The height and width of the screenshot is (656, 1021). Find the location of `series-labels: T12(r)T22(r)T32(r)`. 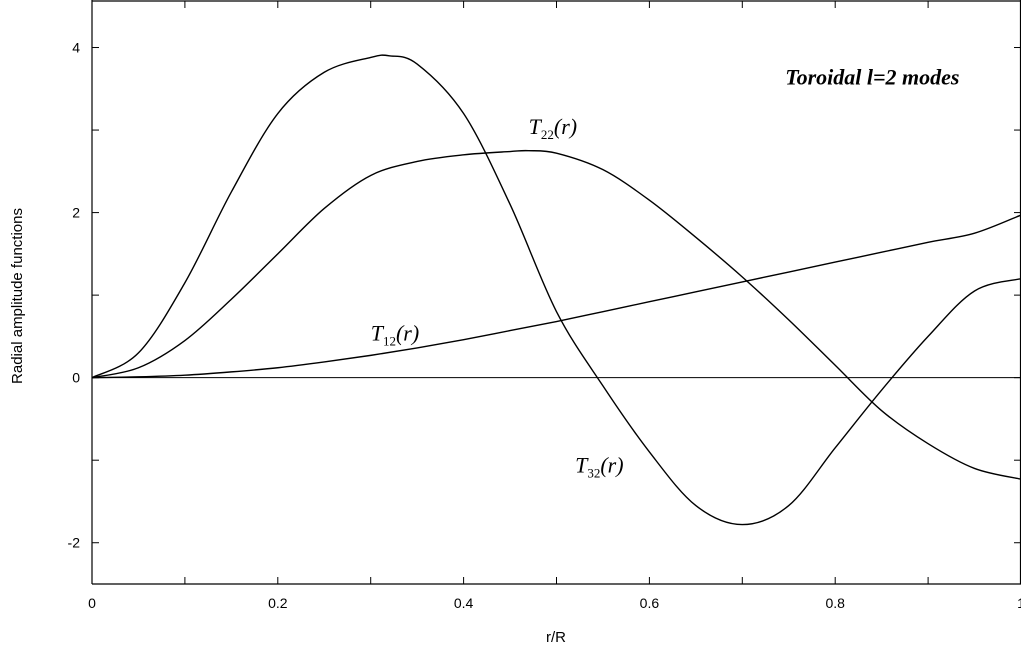

series-labels: T12(r)T22(r)T32(r) is located at coordinates (497, 297).